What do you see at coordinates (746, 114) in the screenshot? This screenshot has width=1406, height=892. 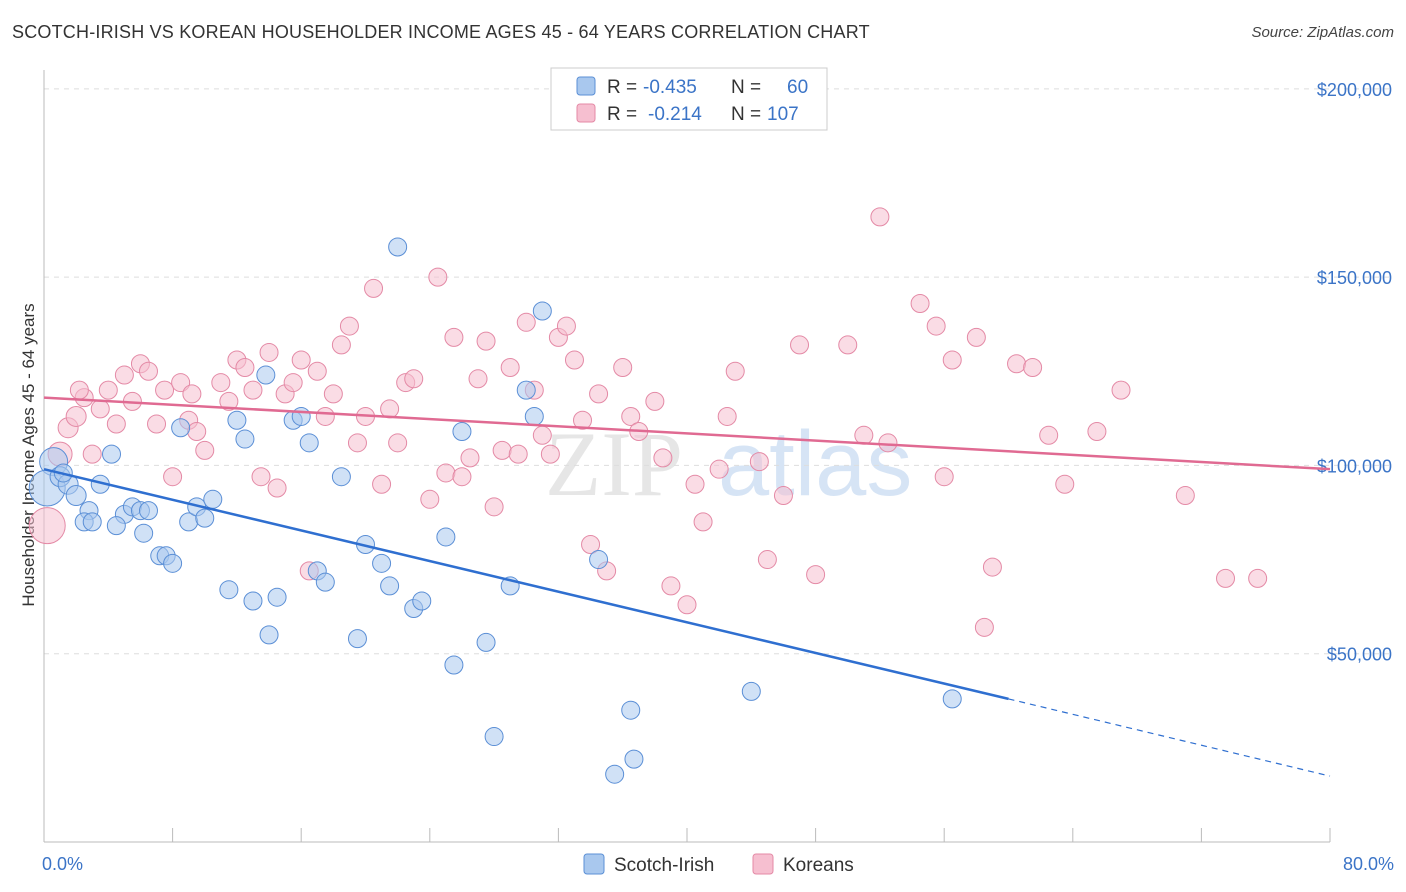 I see `legend-n-label-2: N =` at bounding box center [746, 114].